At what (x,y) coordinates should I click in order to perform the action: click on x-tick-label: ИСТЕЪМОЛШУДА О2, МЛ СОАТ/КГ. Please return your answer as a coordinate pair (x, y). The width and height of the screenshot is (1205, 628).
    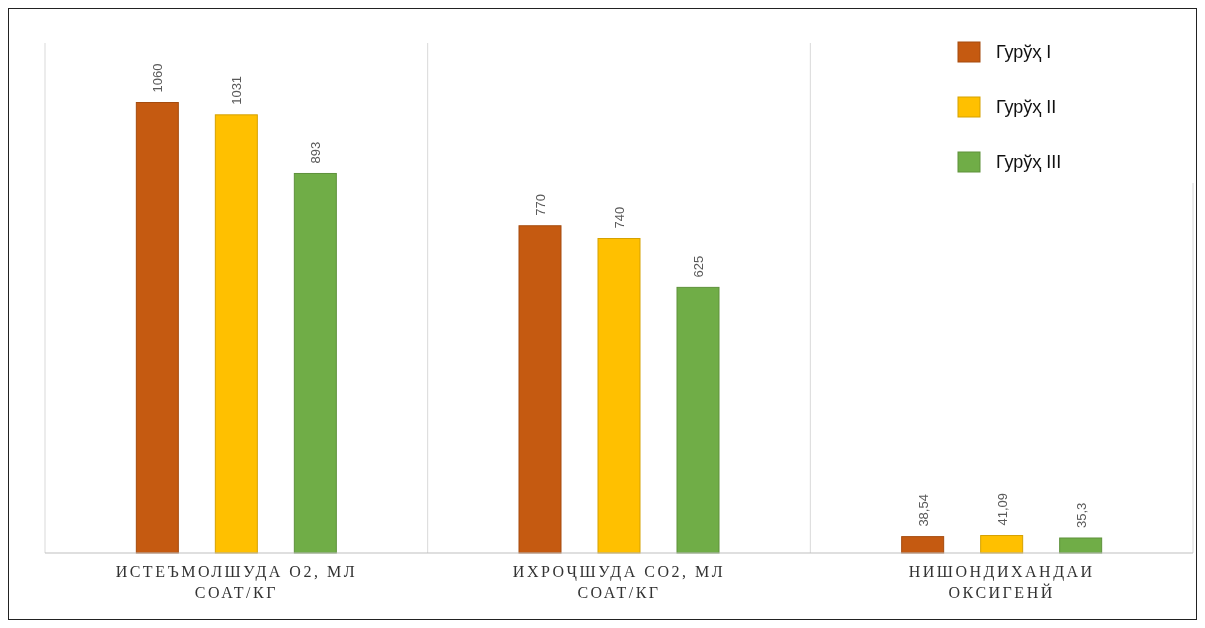
    Looking at the image, I should click on (236, 582).